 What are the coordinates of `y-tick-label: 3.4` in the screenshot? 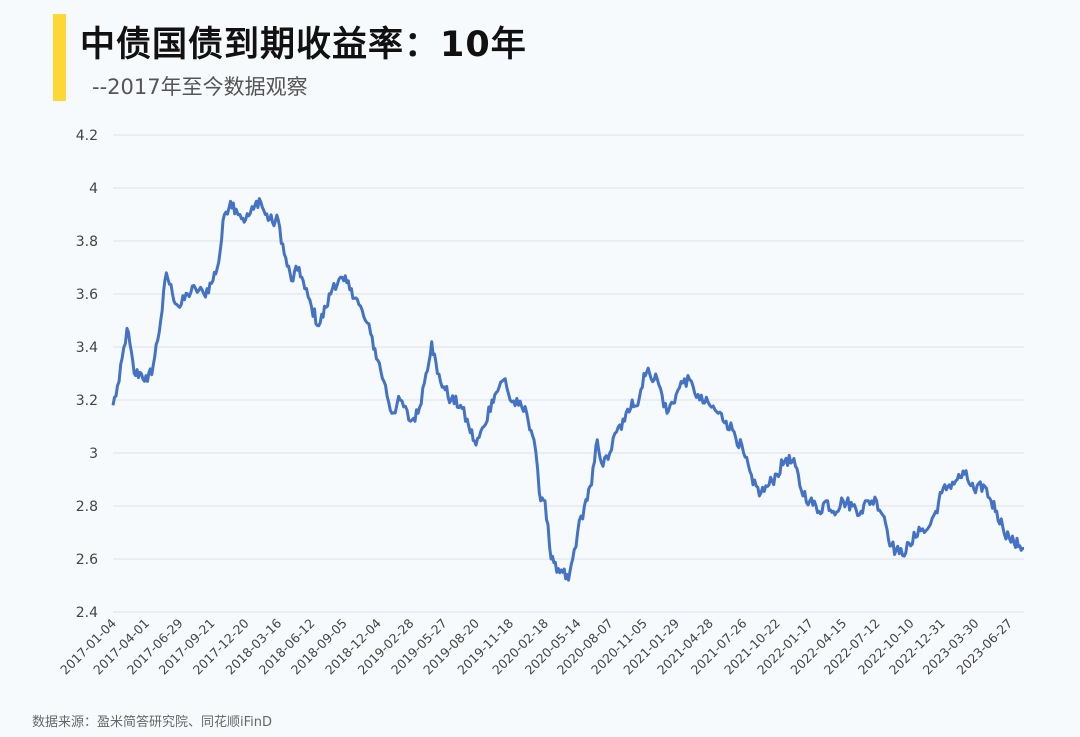 It's located at (87, 348).